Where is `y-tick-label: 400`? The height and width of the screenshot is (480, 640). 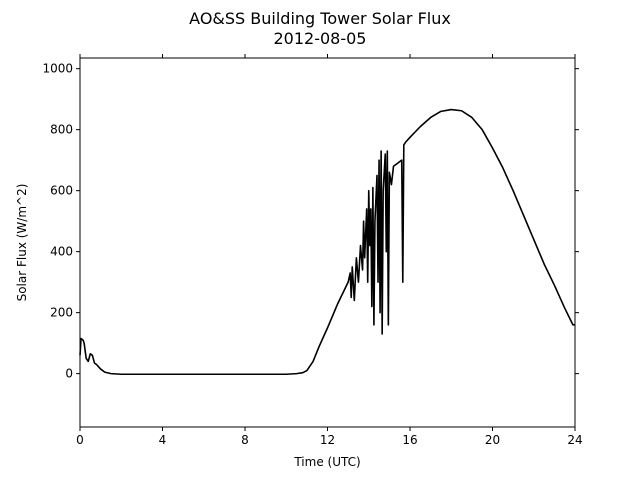
y-tick-label: 400 is located at coordinates (61, 252).